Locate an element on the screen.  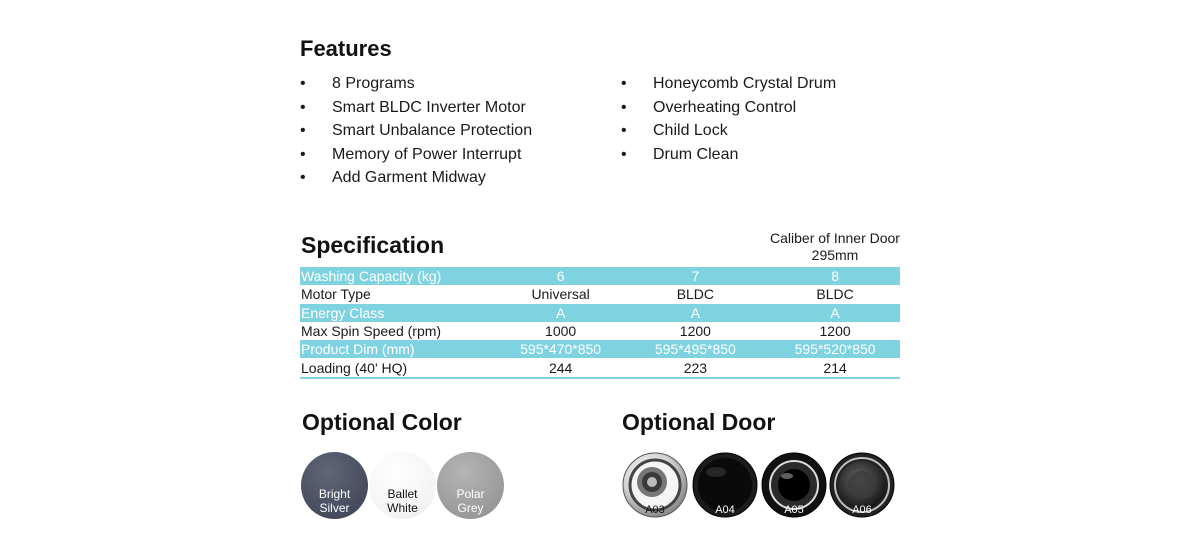
door-option-a06: A06 is located at coordinates (862, 485).